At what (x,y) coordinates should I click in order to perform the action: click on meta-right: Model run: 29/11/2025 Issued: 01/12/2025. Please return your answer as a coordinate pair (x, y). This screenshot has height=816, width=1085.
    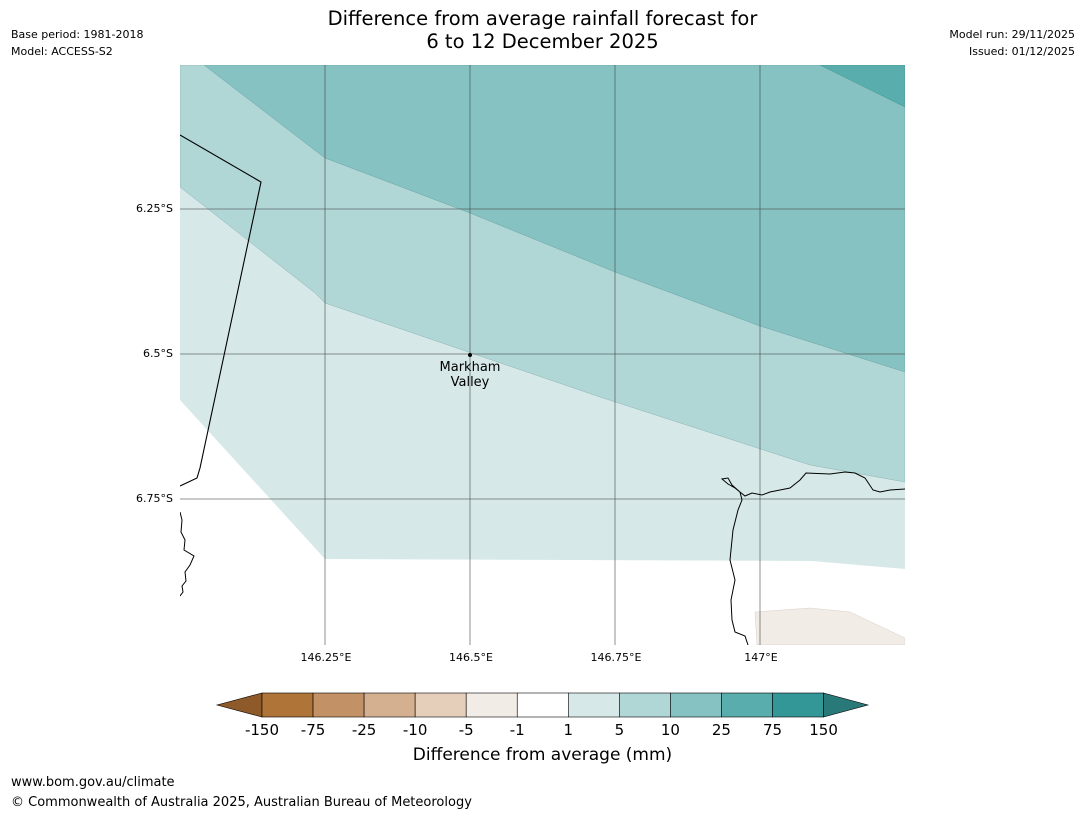
    Looking at the image, I should click on (1012, 43).